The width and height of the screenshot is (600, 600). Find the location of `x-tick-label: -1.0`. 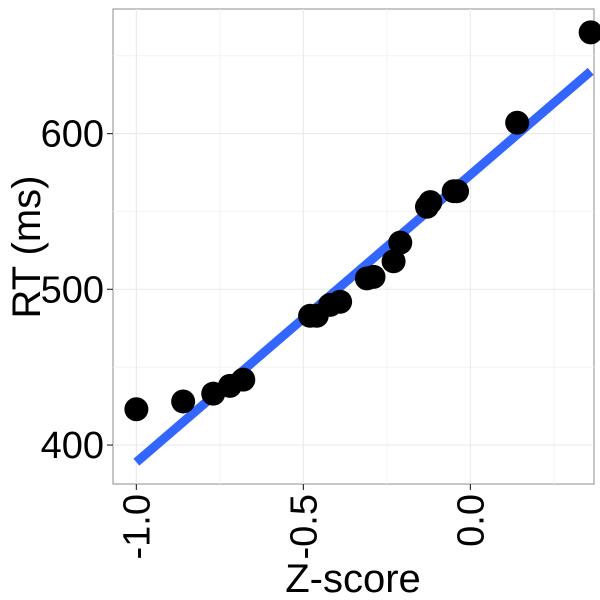

x-tick-label: -1.0 is located at coordinates (137, 526).